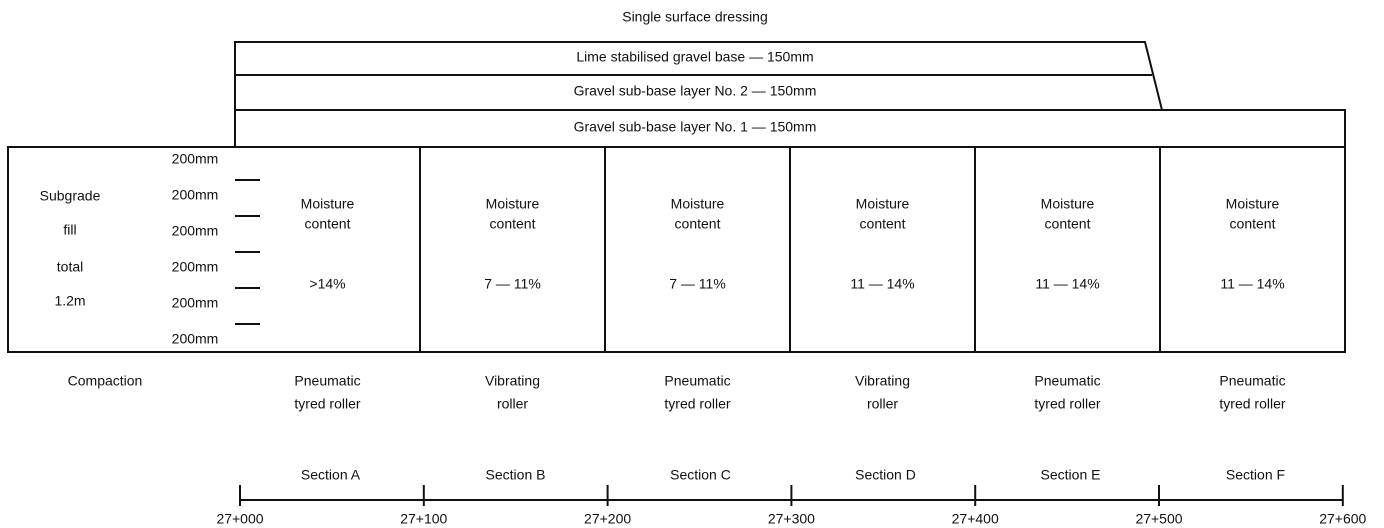 This screenshot has height=528, width=1384. Describe the element at coordinates (1255, 475) in the screenshot. I see `section-name: Section F` at that location.